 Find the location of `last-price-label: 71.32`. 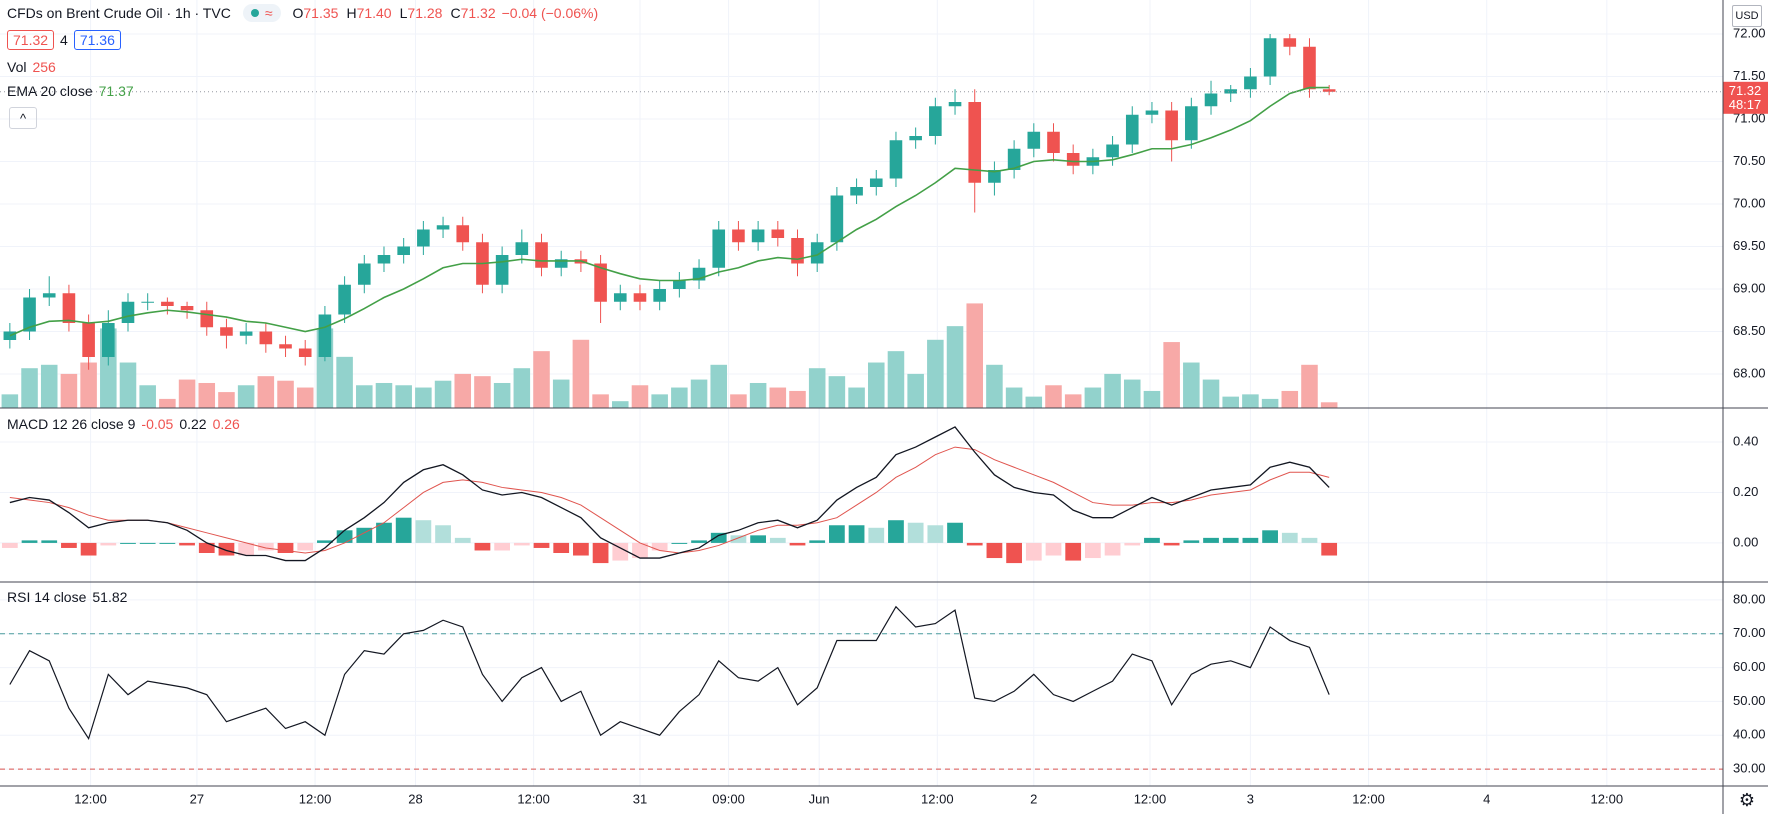

last-price-label: 71.32 is located at coordinates (1745, 90).